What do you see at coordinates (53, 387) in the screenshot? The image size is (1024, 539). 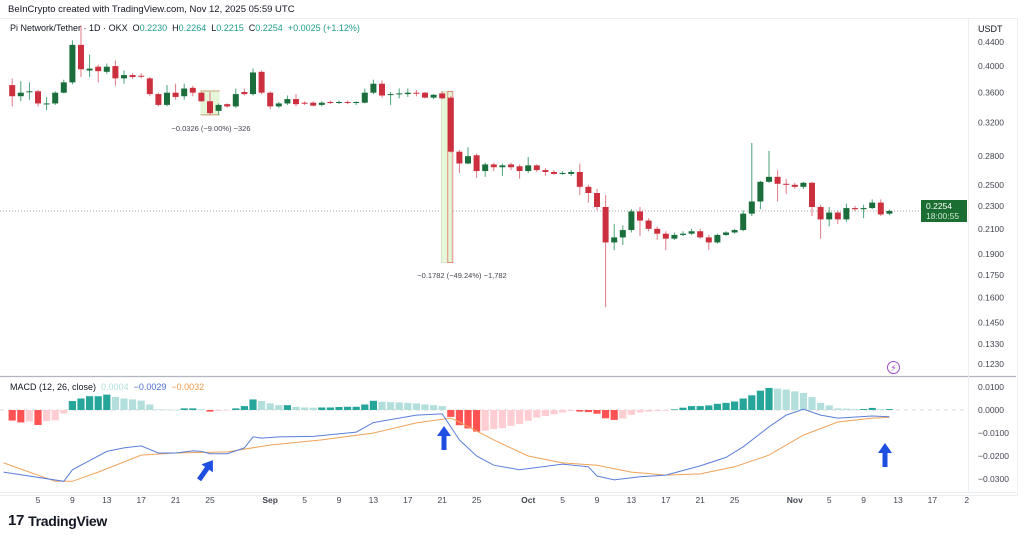 I see `macd-title: MACD (12, 26, close)` at bounding box center [53, 387].